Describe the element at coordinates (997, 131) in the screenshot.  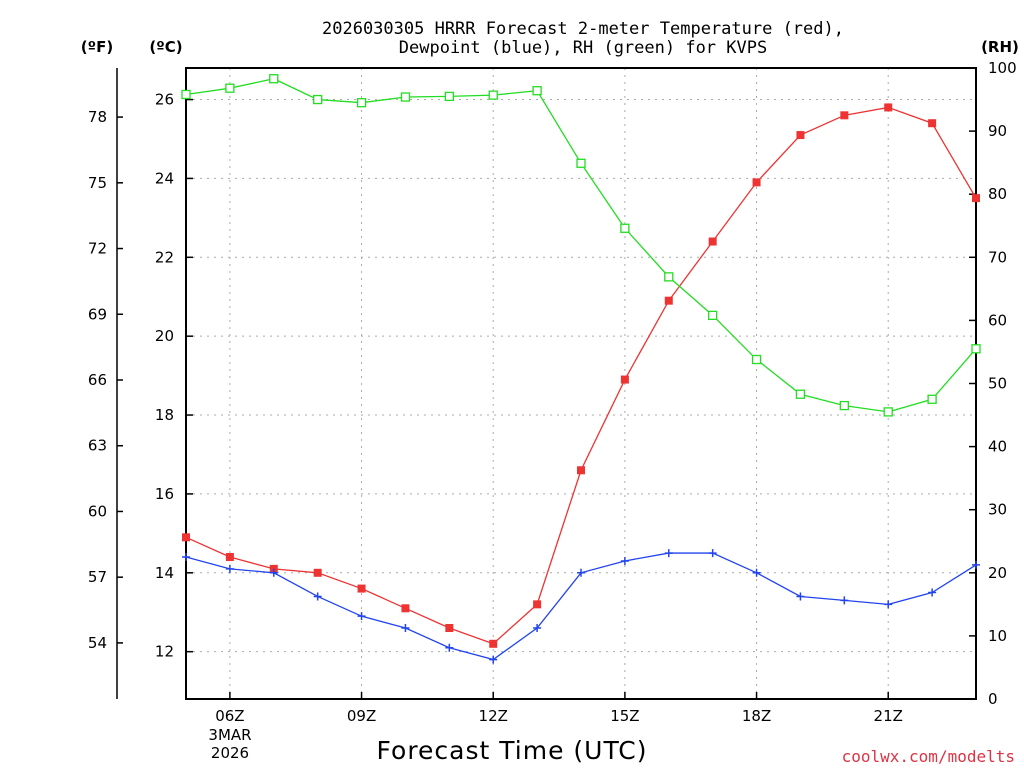
I see `rh-tick-label: 90` at that location.